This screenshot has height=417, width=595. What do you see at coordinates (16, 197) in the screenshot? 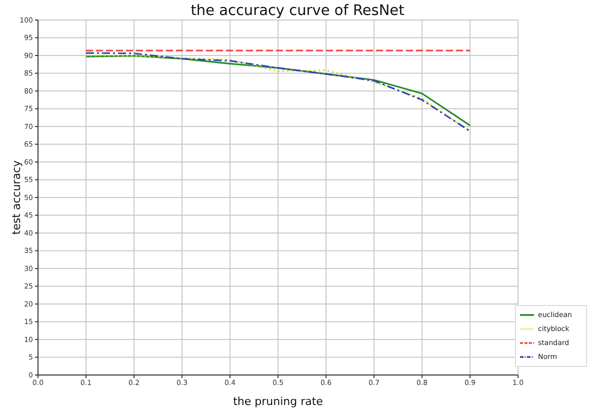
I see `y-axis-title: test accuracy` at bounding box center [16, 197].